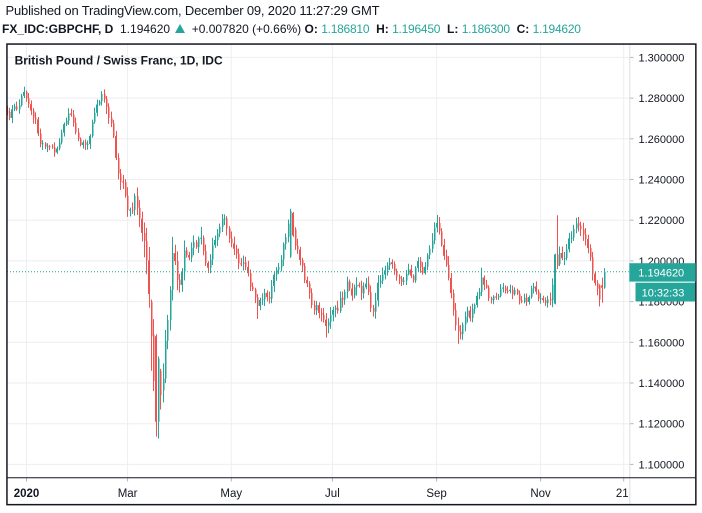 The width and height of the screenshot is (702, 513). What do you see at coordinates (332, 494) in the screenshot?
I see `svg-text: Jul` at bounding box center [332, 494].